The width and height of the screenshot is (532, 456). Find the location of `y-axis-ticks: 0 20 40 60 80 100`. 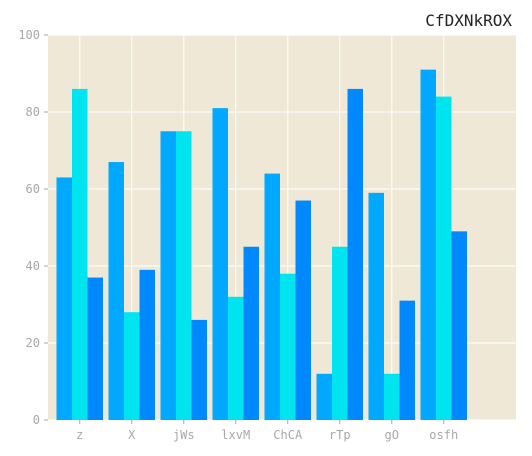

y-axis-ticks: 0 20 40 60 80 100 is located at coordinates (33, 227).